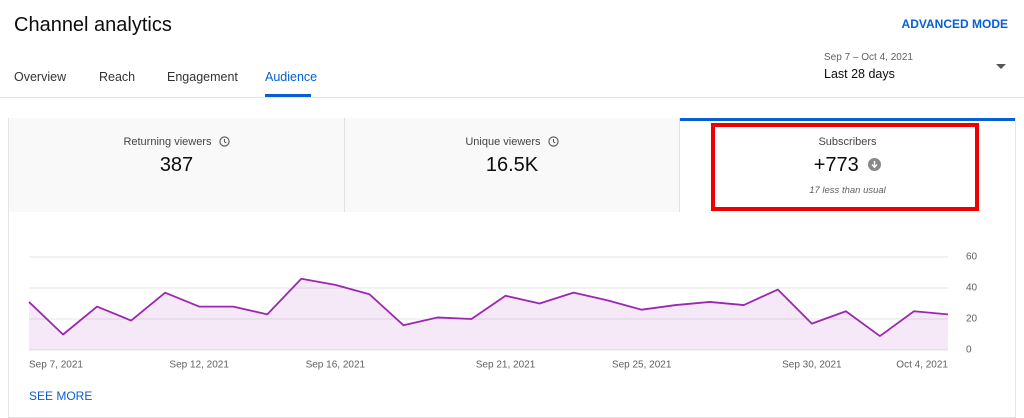 This screenshot has width=1024, height=418. What do you see at coordinates (512, 97) in the screenshot?
I see `divider` at bounding box center [512, 97].